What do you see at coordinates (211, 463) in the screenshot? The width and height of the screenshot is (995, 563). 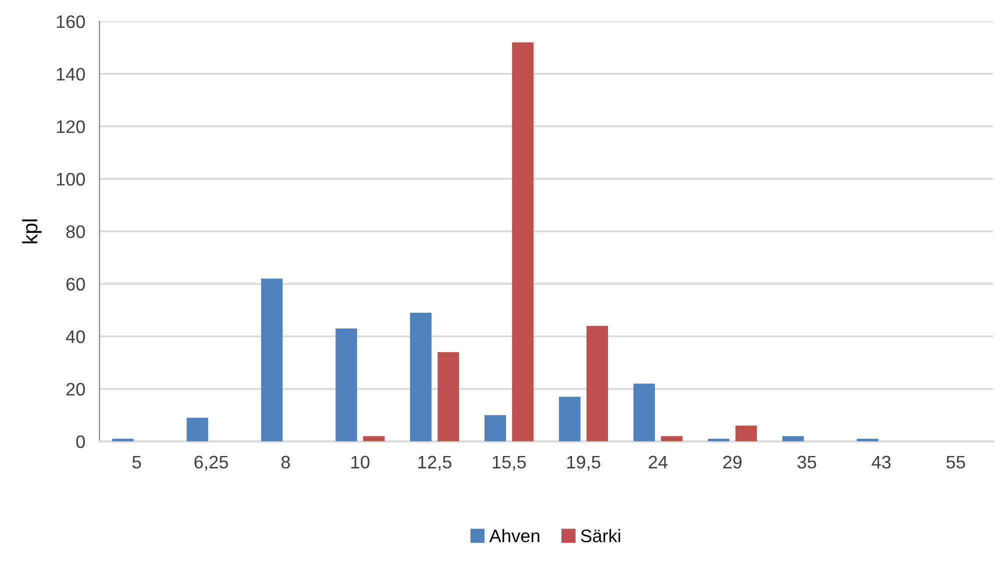 I see `x-tick-label: 6,25` at bounding box center [211, 463].